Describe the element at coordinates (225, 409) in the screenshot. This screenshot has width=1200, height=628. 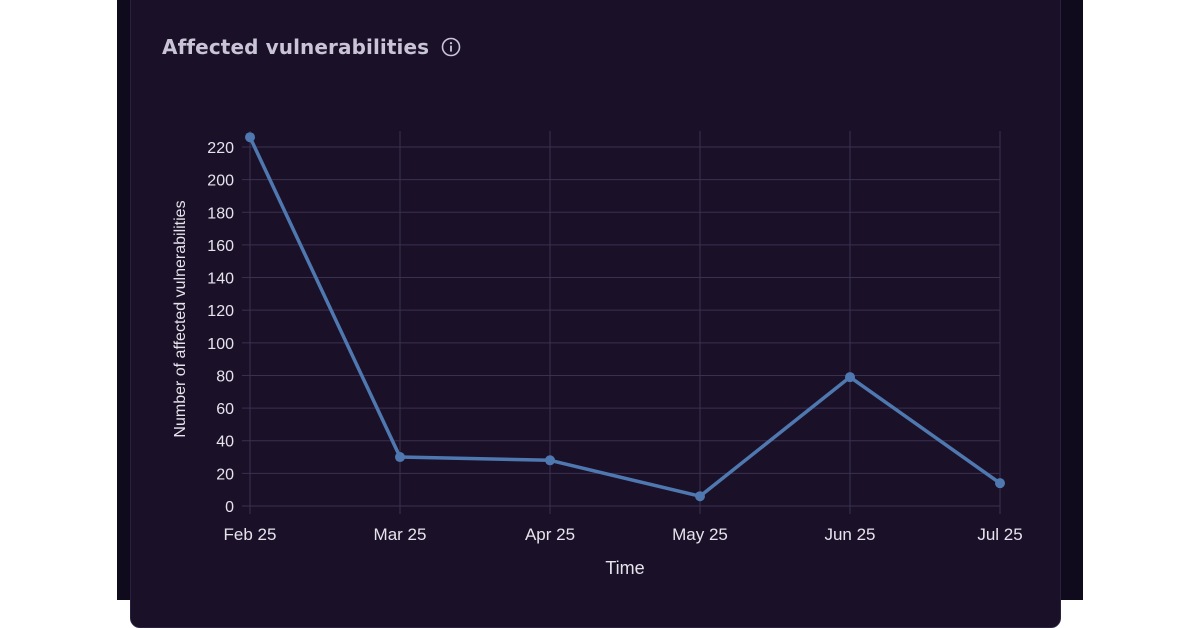
I see `y-tick-label: 60` at that location.